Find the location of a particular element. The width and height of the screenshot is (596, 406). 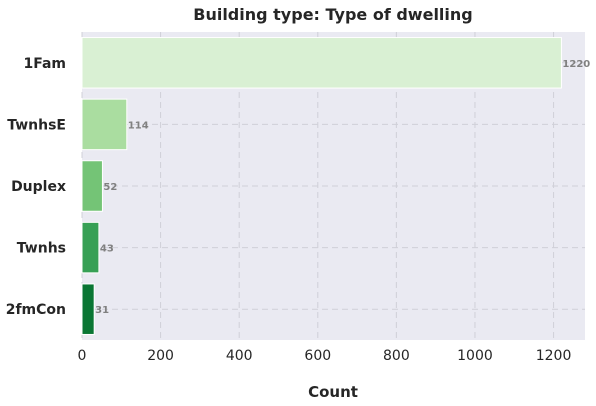

x-tick-label: 1000 is located at coordinates (475, 356).